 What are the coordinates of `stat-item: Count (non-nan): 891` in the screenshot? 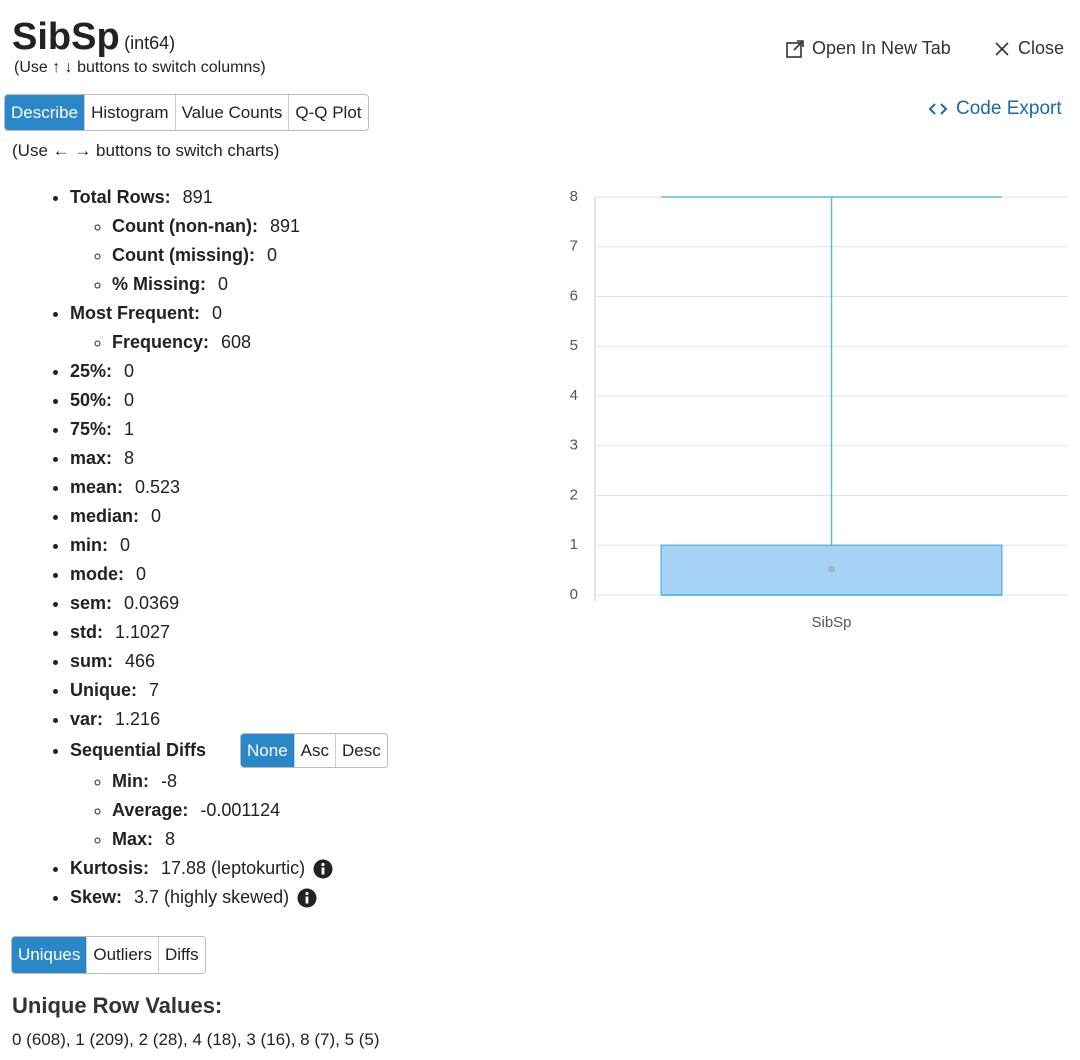 It's located at (250, 226).